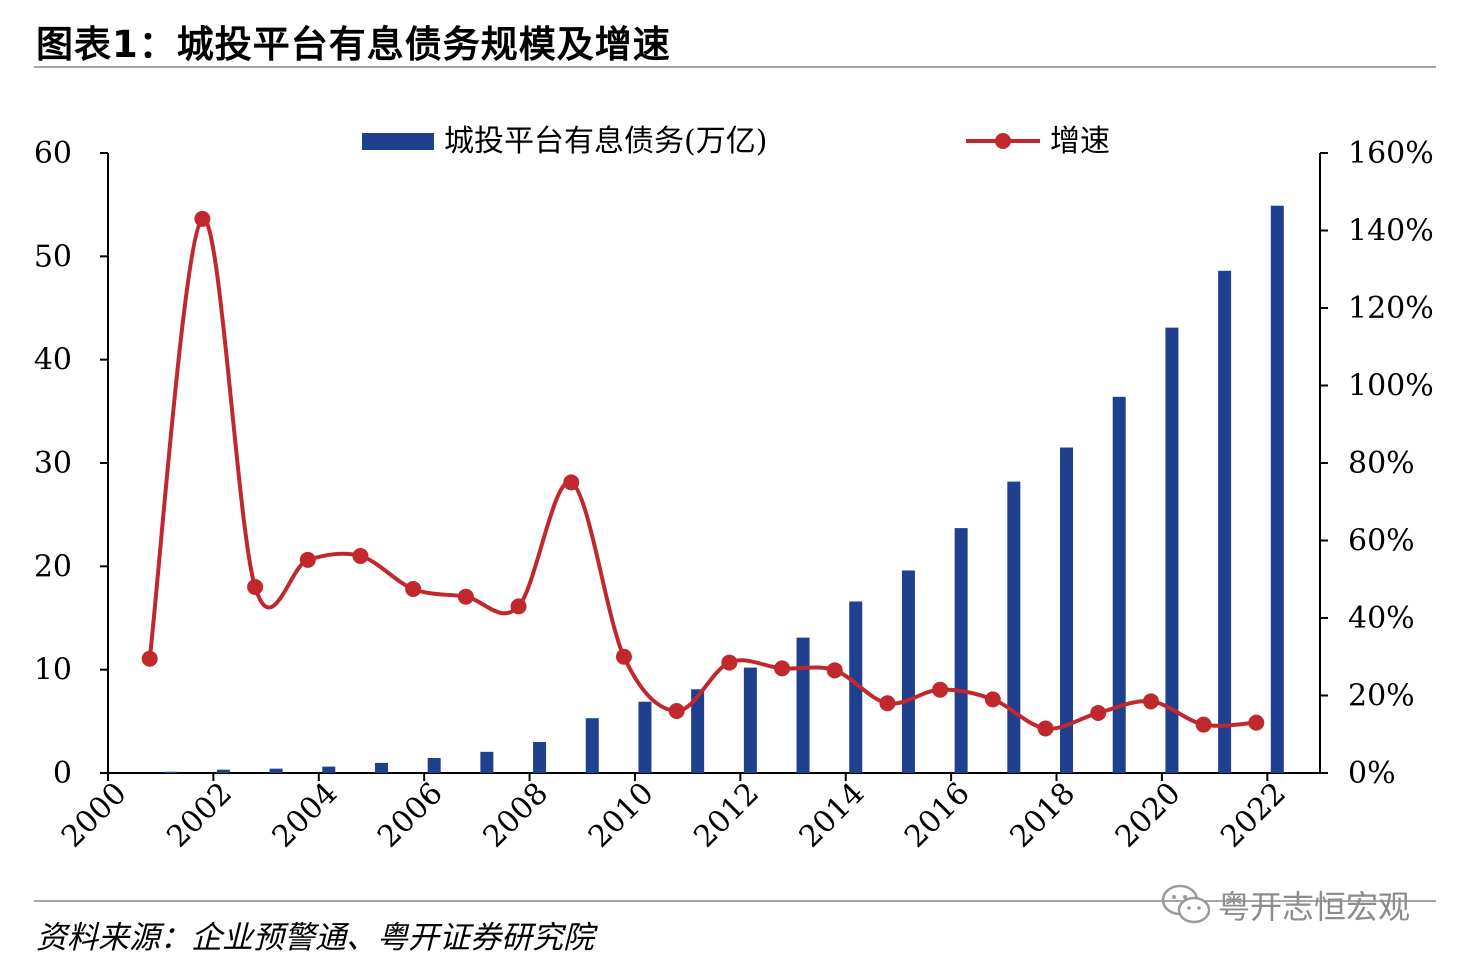  What do you see at coordinates (53, 463) in the screenshot?
I see `y-left-tick-label: 30` at bounding box center [53, 463].